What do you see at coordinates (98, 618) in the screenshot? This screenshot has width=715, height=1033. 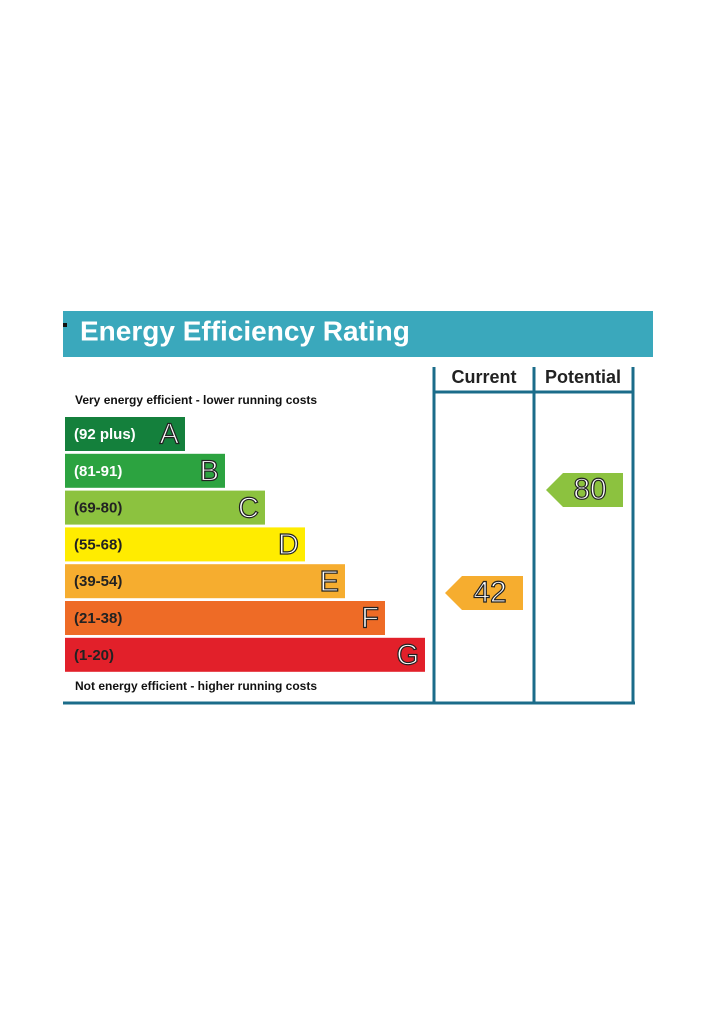 I see `band-range: (21-38)` at bounding box center [98, 618].